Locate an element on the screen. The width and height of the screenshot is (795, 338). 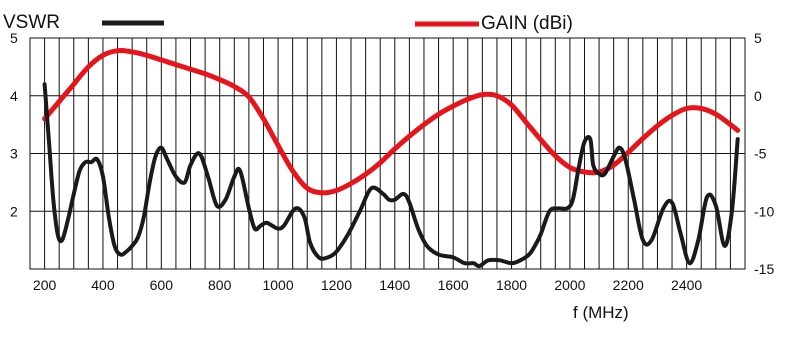
y-left-tick-label: 5 is located at coordinates (14, 38).